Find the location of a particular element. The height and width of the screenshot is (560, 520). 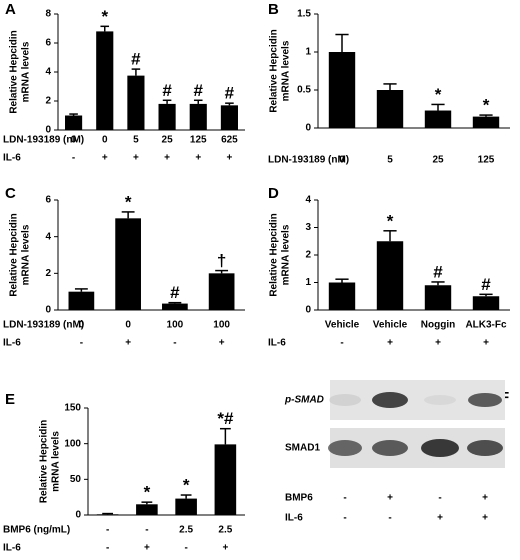

panel-label: A is located at coordinates (10, 9).